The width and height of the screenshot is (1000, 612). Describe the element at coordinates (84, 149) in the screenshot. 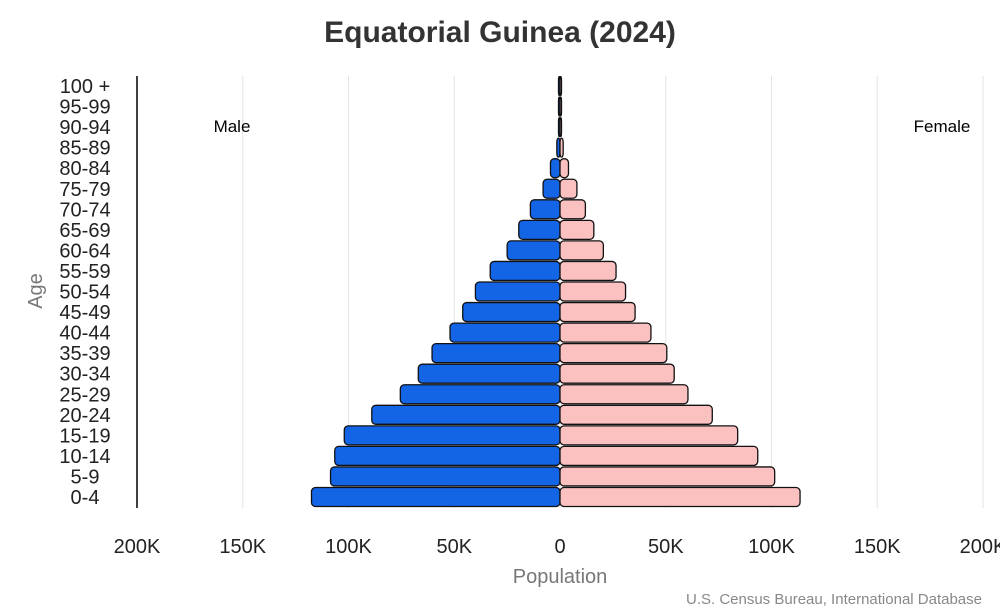

I see `age-group-label: 85-89` at that location.